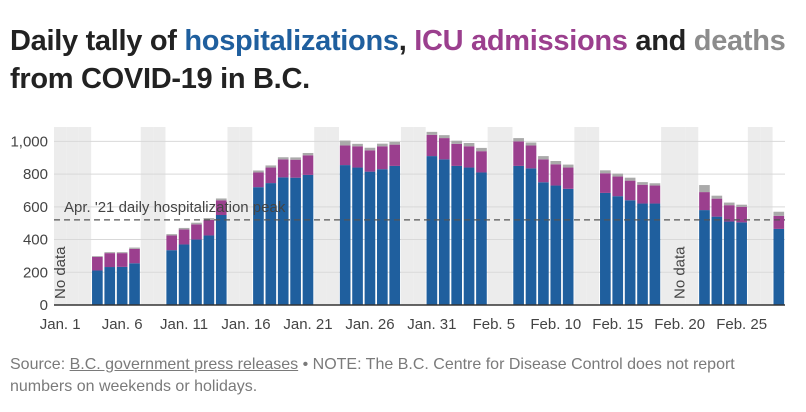  I want to click on reference-line-label: Apr. '21 daily hospitalization peak, so click(175, 207).